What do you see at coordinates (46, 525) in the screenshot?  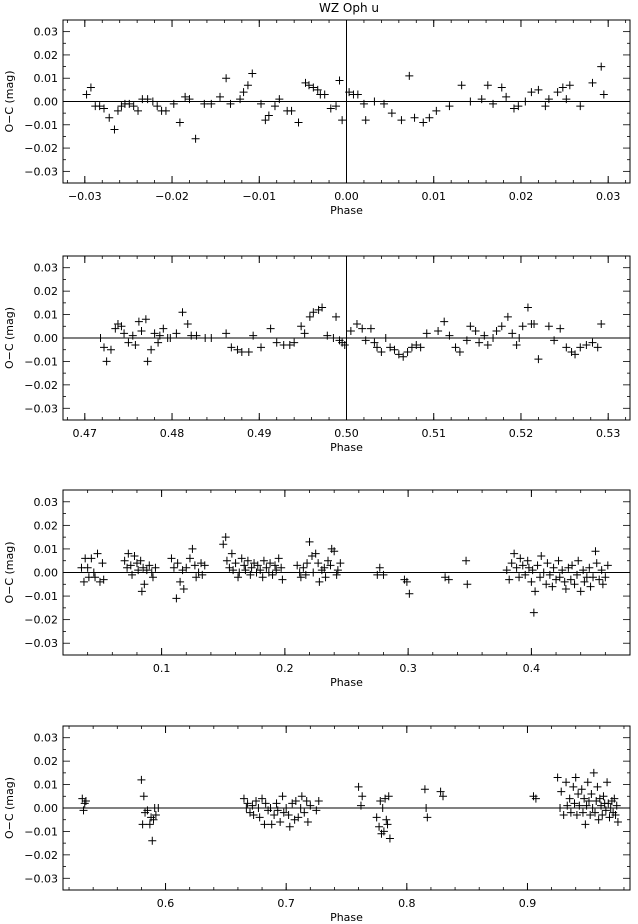 I see `y-tick-label: 0.02` at bounding box center [46, 525].